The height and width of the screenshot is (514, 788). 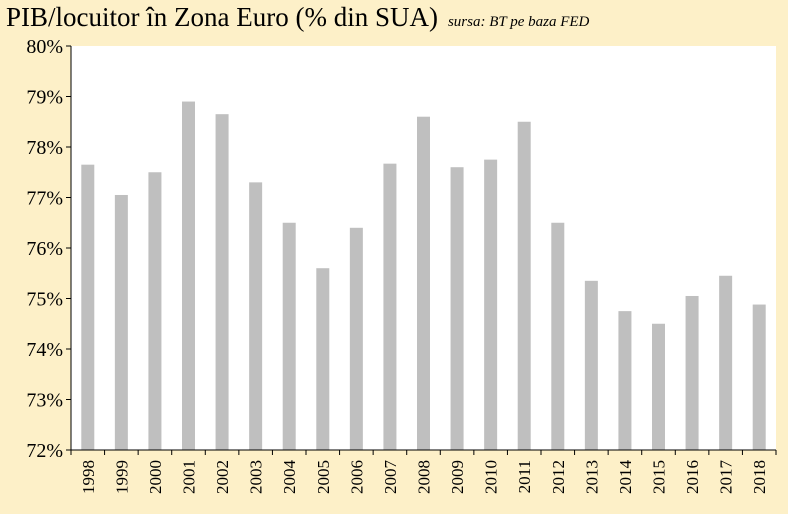 I want to click on x-tick-label: 2012, so click(x=558, y=477).